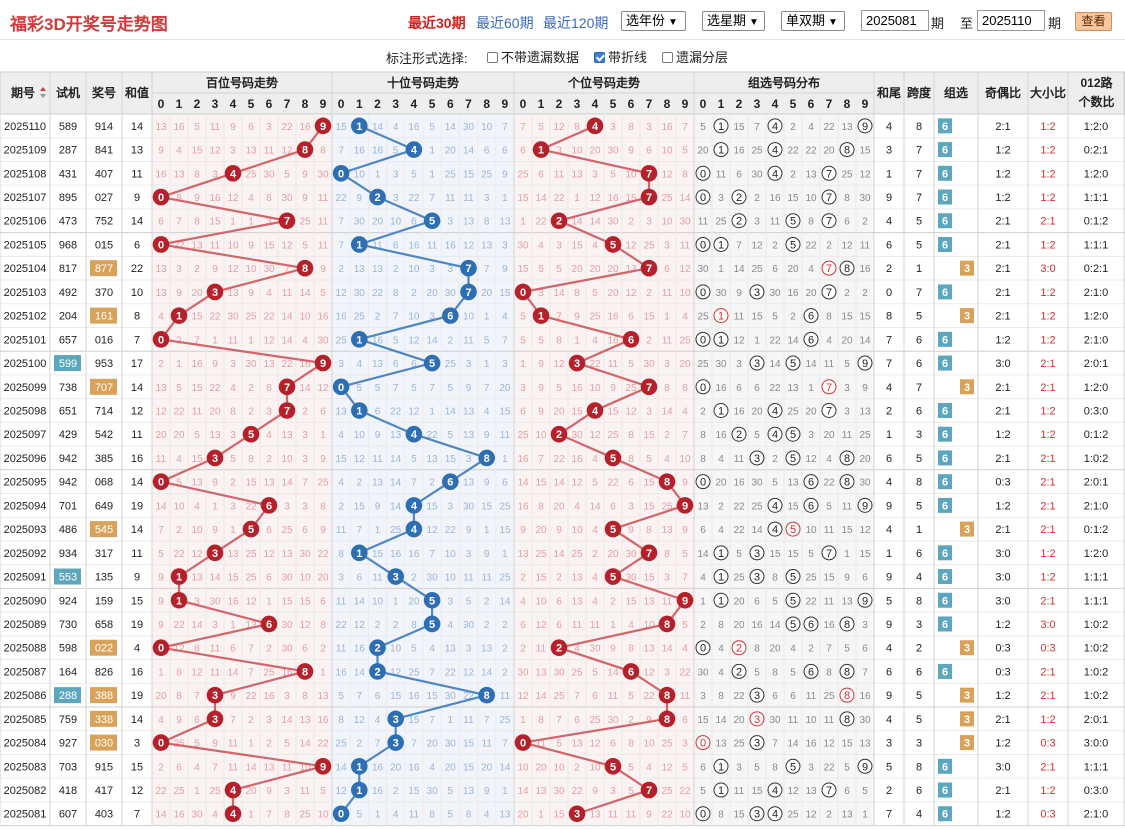 The width and height of the screenshot is (1125, 830). I want to click on cell-tail: 1, so click(889, 435).